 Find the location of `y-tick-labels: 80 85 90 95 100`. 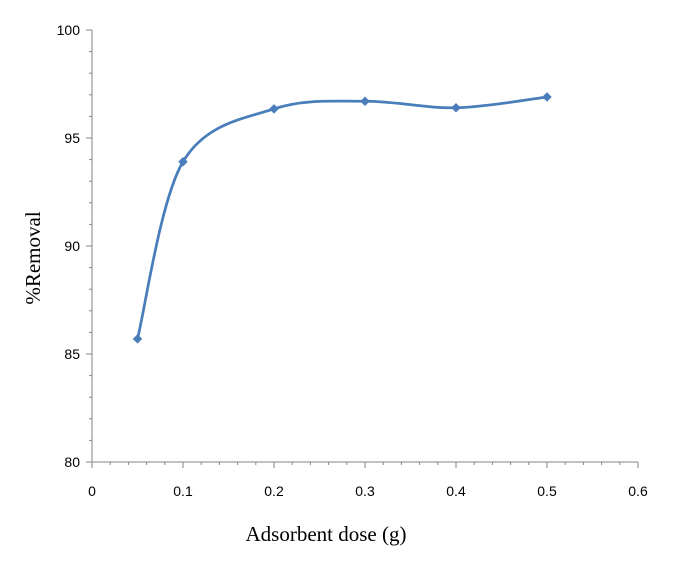

y-tick-labels: 80 85 90 95 100 is located at coordinates (69, 246).